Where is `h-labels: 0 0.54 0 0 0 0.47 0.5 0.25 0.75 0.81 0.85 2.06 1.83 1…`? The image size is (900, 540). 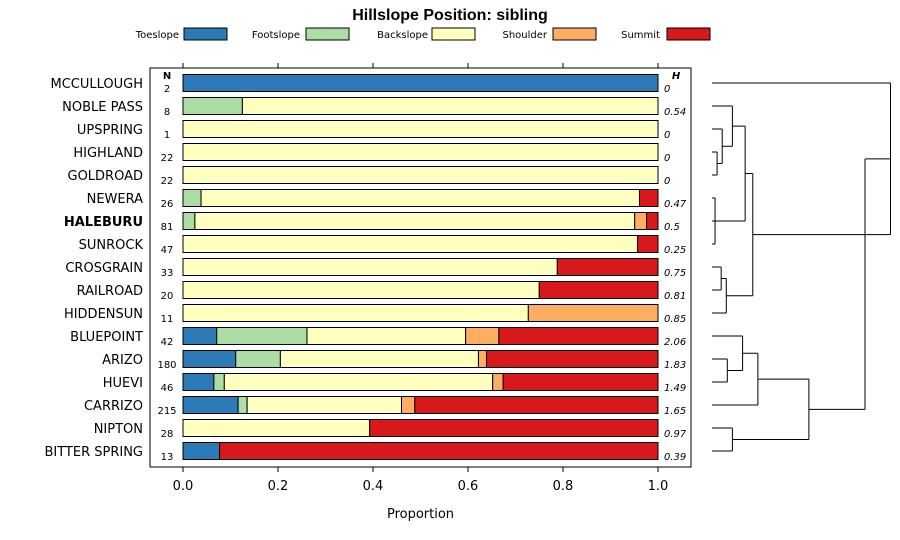 h-labels: 0 0.54 0 0 0 0.47 0.5 0.25 0.75 0.81 0.85 2.06 1.83 1… is located at coordinates (675, 273).